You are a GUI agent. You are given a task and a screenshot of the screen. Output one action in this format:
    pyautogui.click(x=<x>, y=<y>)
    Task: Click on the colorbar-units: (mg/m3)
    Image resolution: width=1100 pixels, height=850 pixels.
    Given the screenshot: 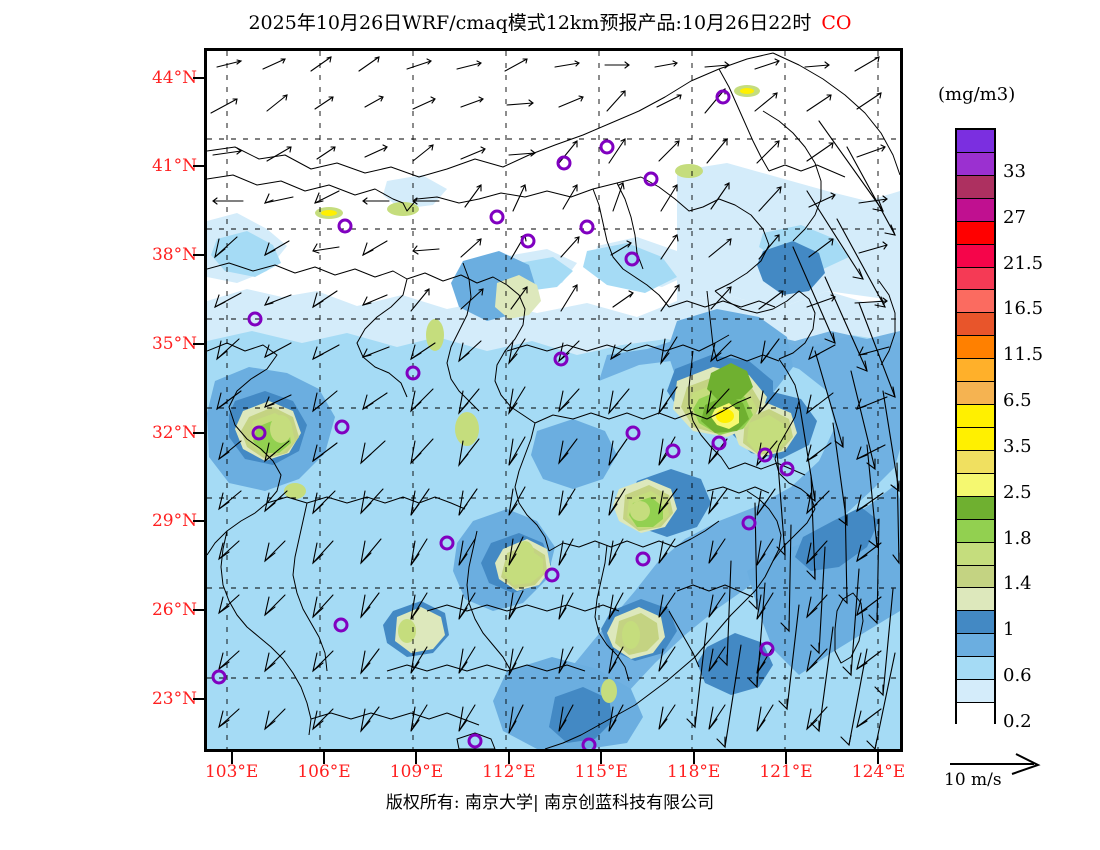 What is the action you would take?
    pyautogui.click(x=977, y=94)
    